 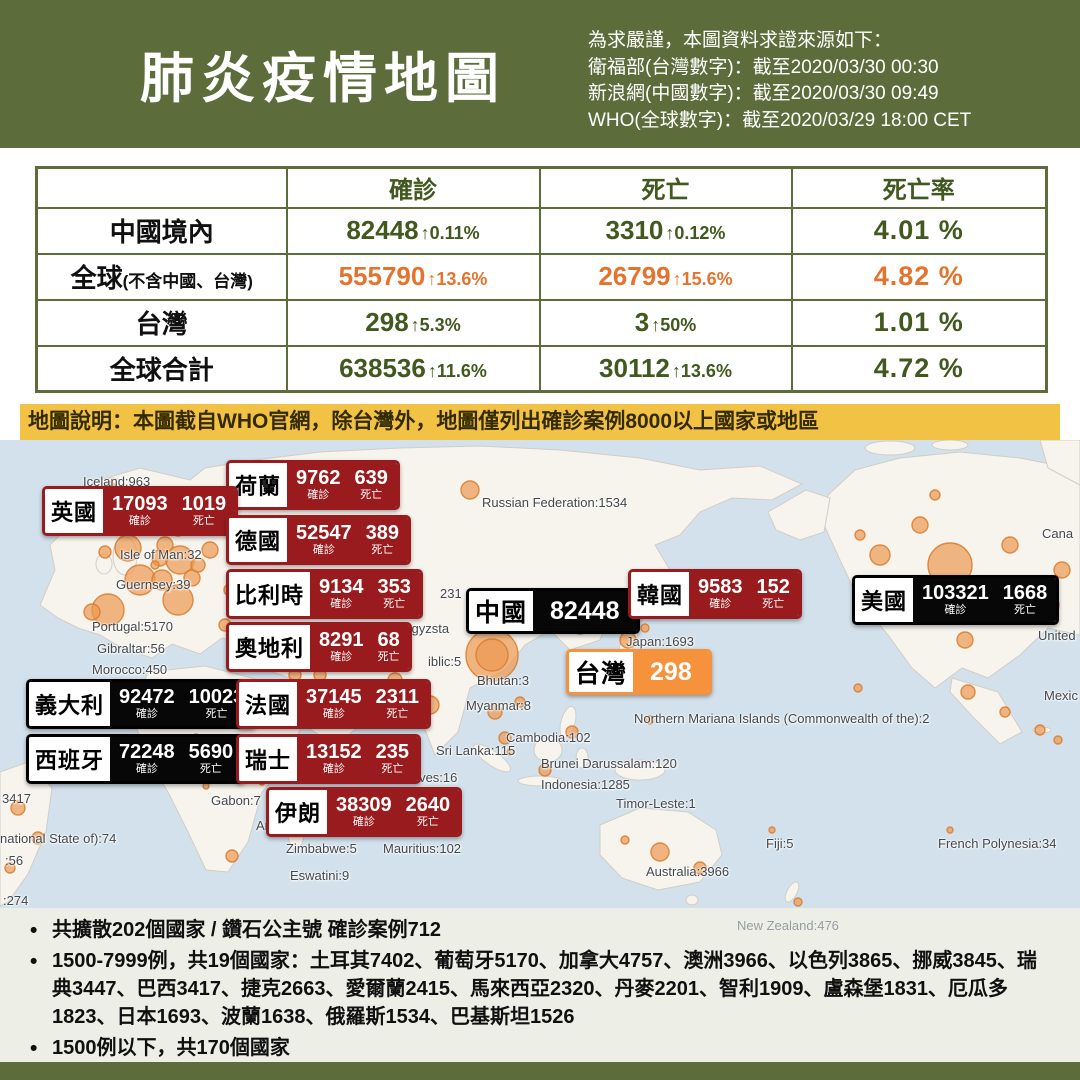 What do you see at coordinates (555, 502) in the screenshot?
I see `map-country-label: Russian Federation:1534` at bounding box center [555, 502].